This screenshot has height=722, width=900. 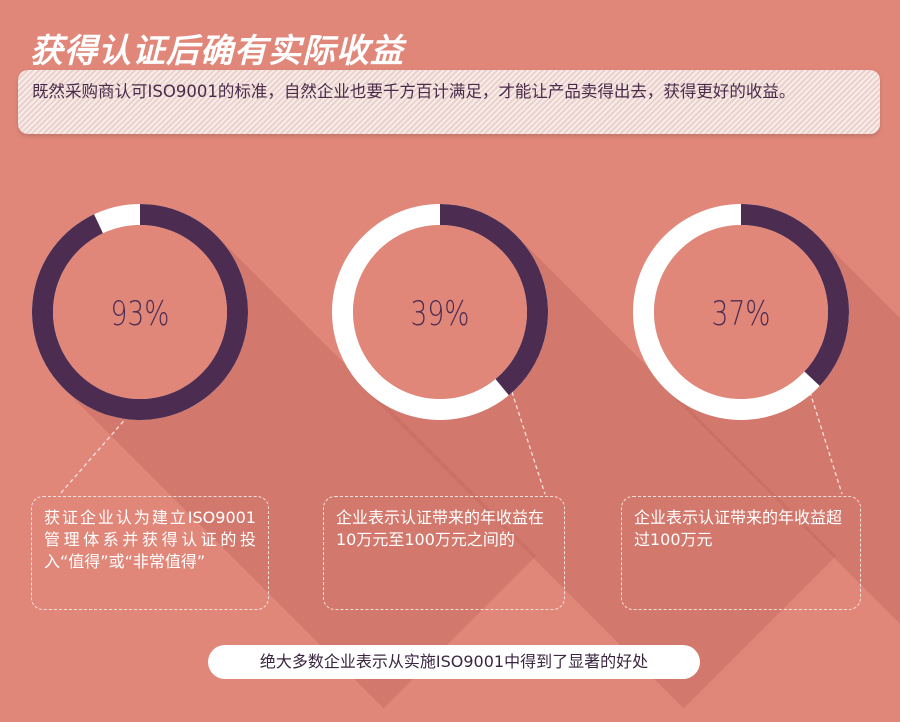 What do you see at coordinates (150, 553) in the screenshot?
I see `caption-1: 获证企业认为建立ISO9001管理体系并获得认证的投入“值得”或“非常值得”` at bounding box center [150, 553].